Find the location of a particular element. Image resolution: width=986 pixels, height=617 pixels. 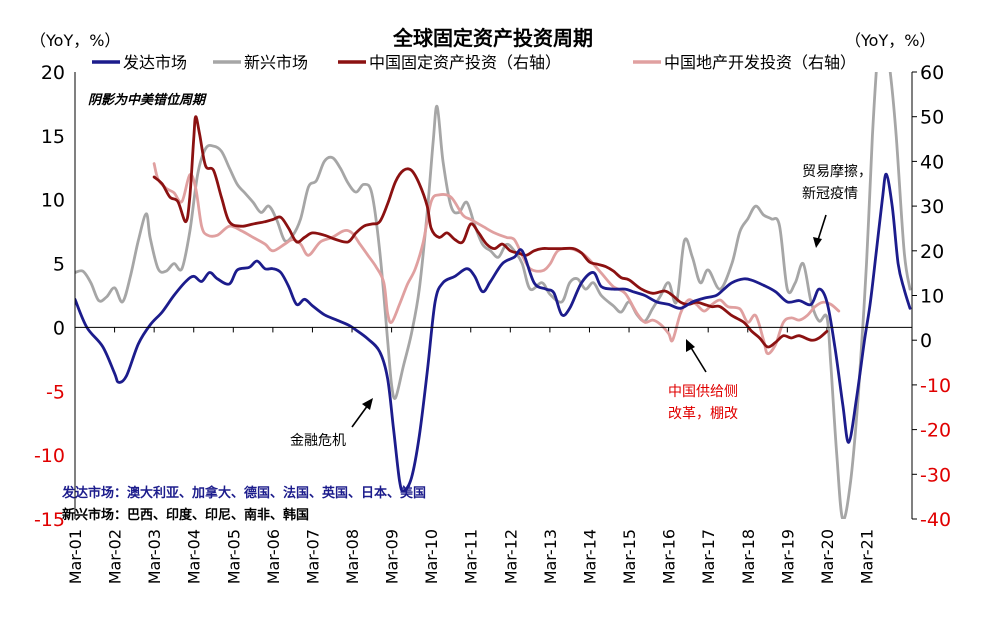

left-tick-label: -15 is located at coordinates (49, 520).